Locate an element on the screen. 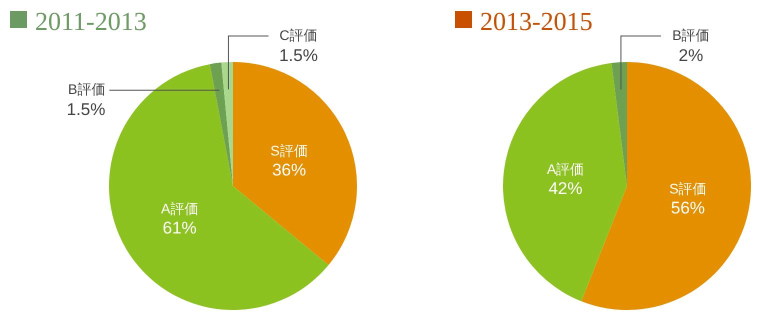 The width and height of the screenshot is (777, 325). data-label: 61% is located at coordinates (179, 228).